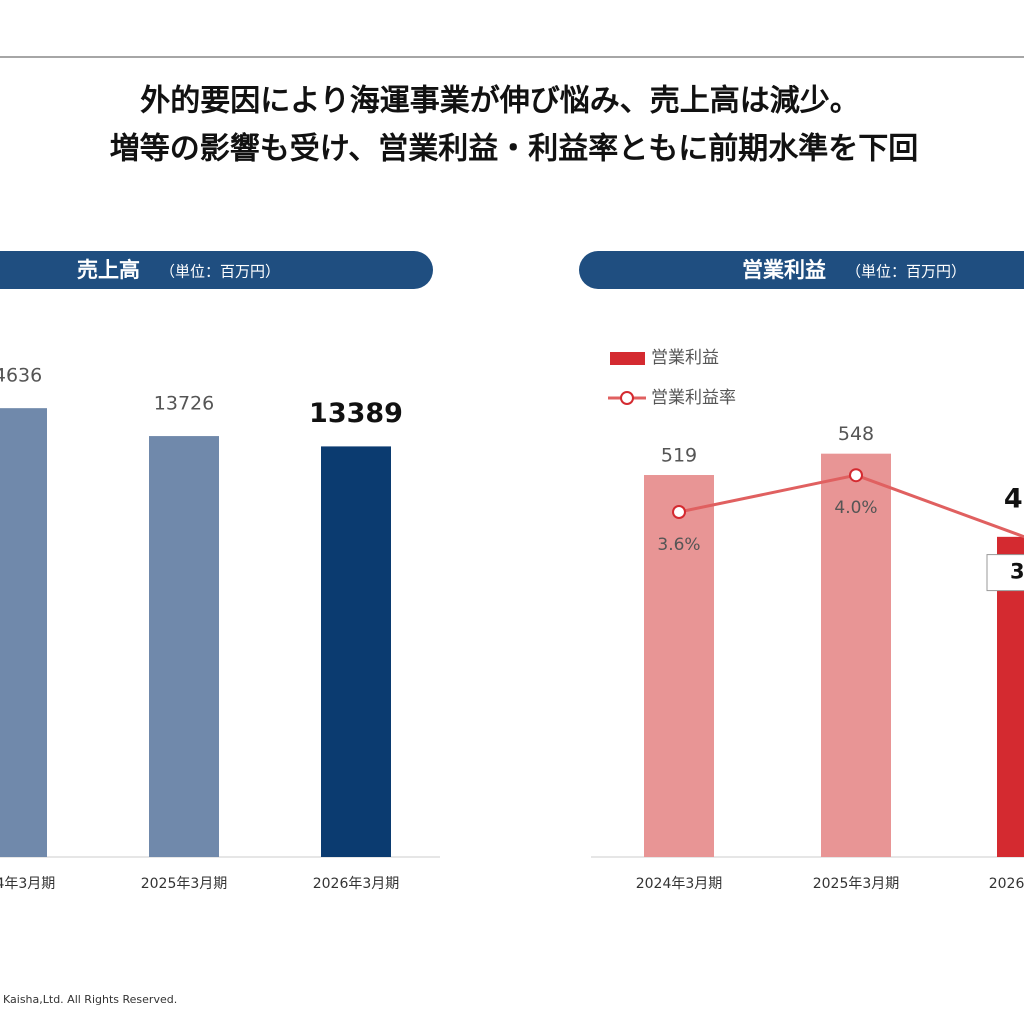 The image size is (1024, 1024). What do you see at coordinates (1005, 573) in the screenshot?
I see `label-box` at bounding box center [1005, 573].